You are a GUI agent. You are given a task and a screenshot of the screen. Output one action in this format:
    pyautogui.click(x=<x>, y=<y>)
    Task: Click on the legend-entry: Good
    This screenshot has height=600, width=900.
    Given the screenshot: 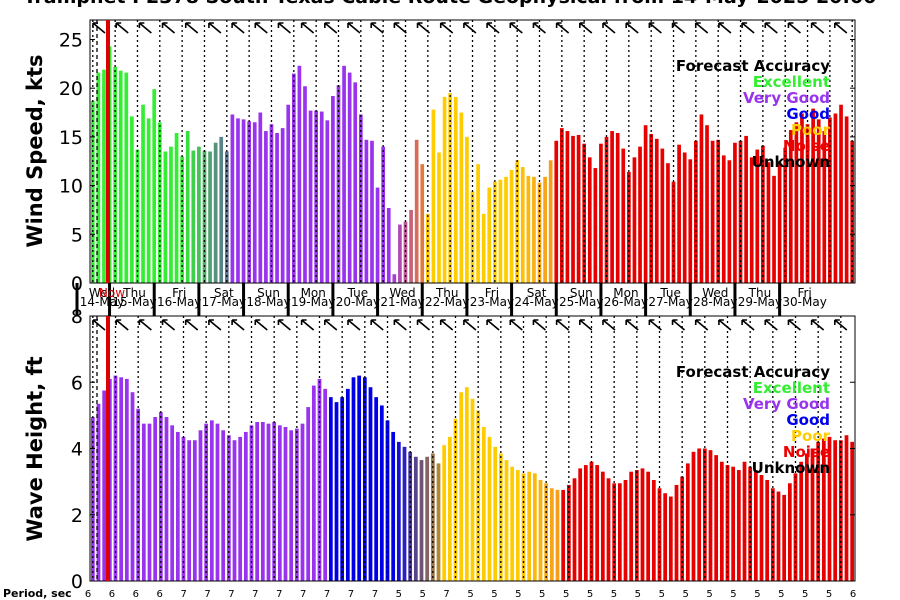 What is the action you would take?
    pyautogui.click(x=808, y=420)
    